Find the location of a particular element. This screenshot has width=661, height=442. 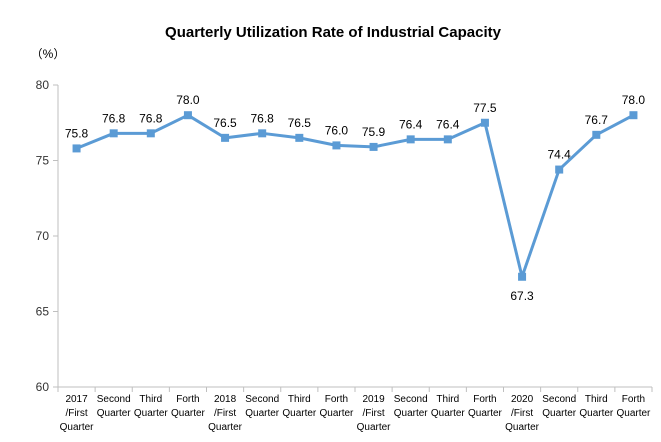

x-tick-label: 2020/First Quarter is located at coordinates (522, 413).